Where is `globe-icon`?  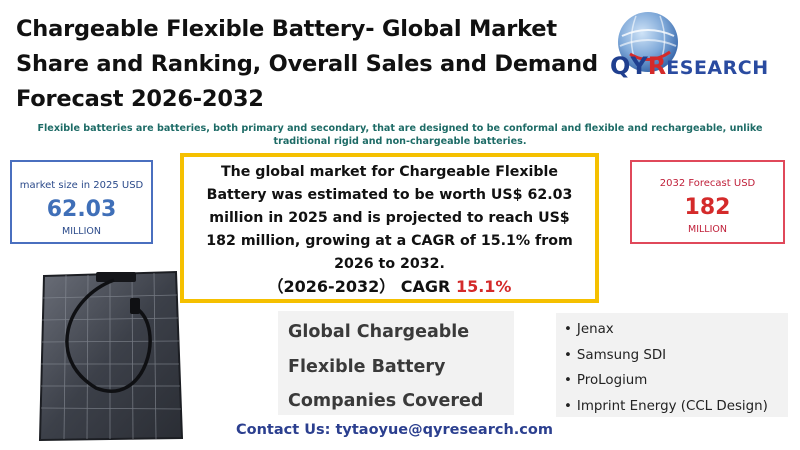 globe-icon is located at coordinates (648, 42).